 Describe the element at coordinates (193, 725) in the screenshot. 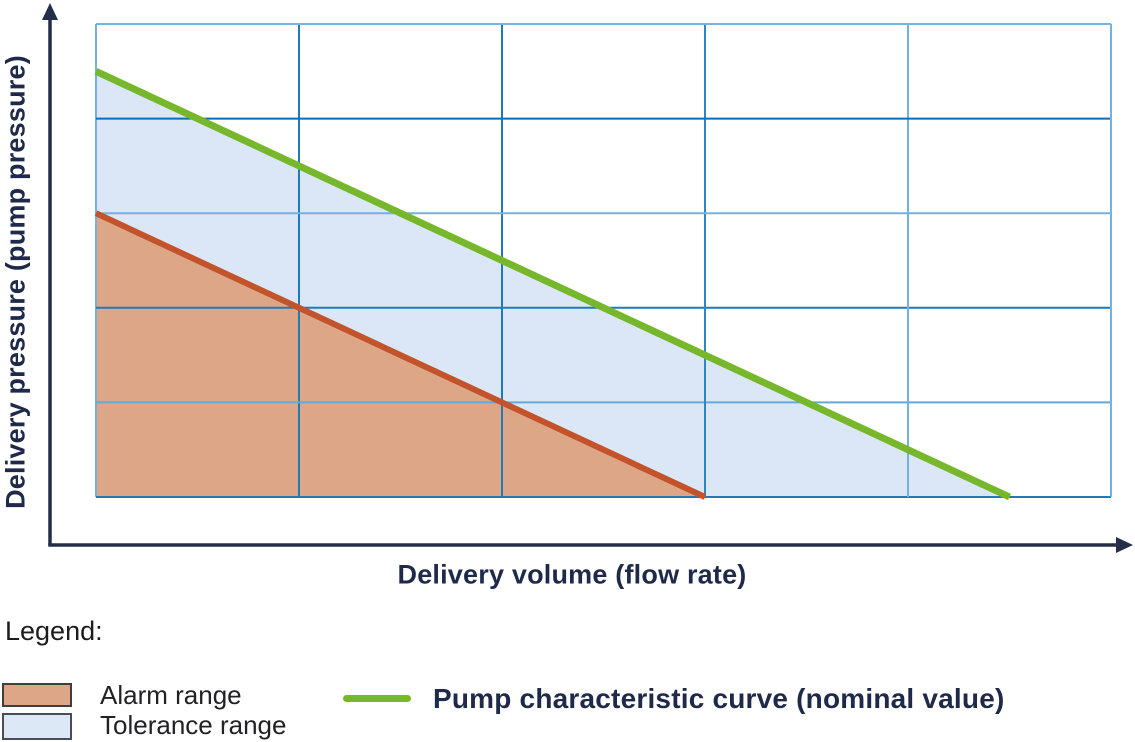

I see `legend-label-tolerance-range: Tolerance range` at that location.